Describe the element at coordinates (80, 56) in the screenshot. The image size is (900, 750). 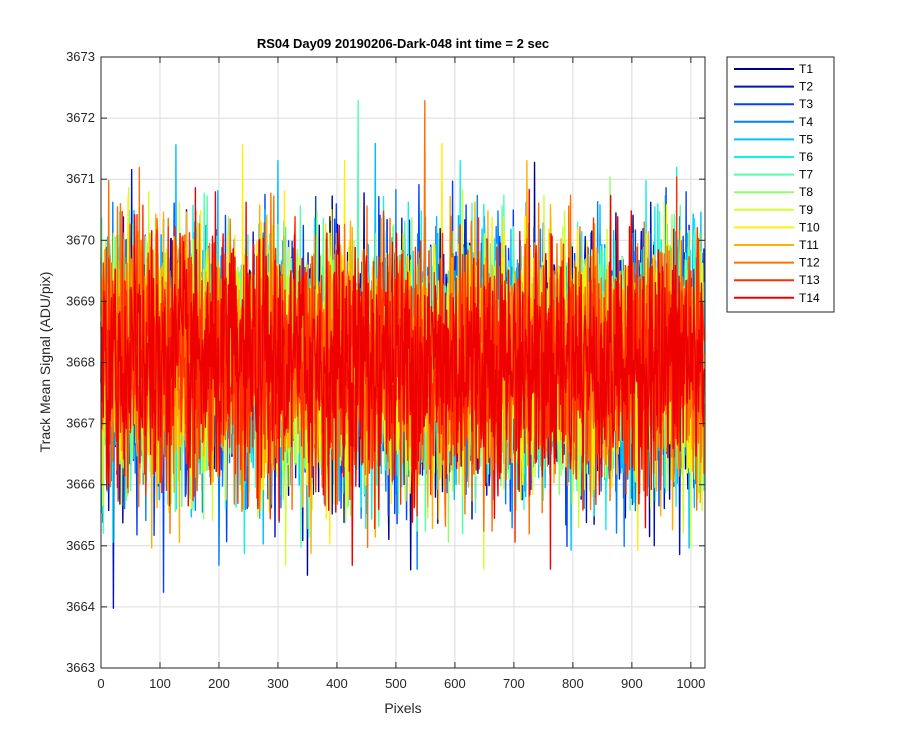
I see `y-tick-label: 3673` at that location.